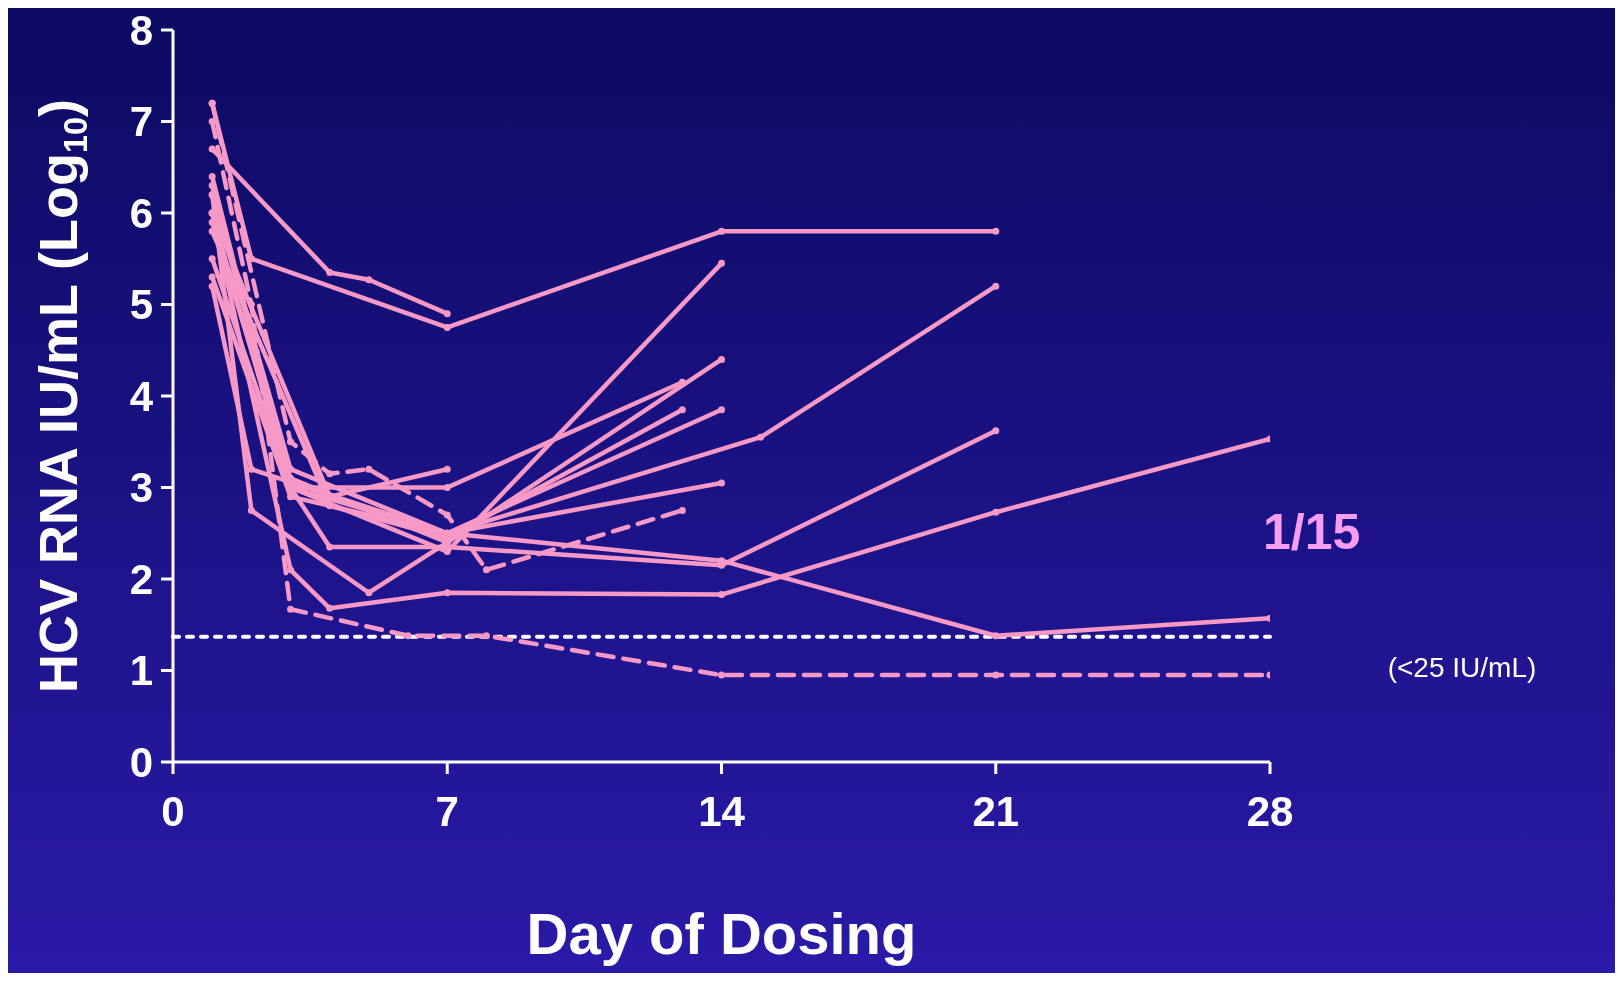 This screenshot has height=981, width=1623. Describe the element at coordinates (141, 488) in the screenshot. I see `y-tick-label: 3` at that location.